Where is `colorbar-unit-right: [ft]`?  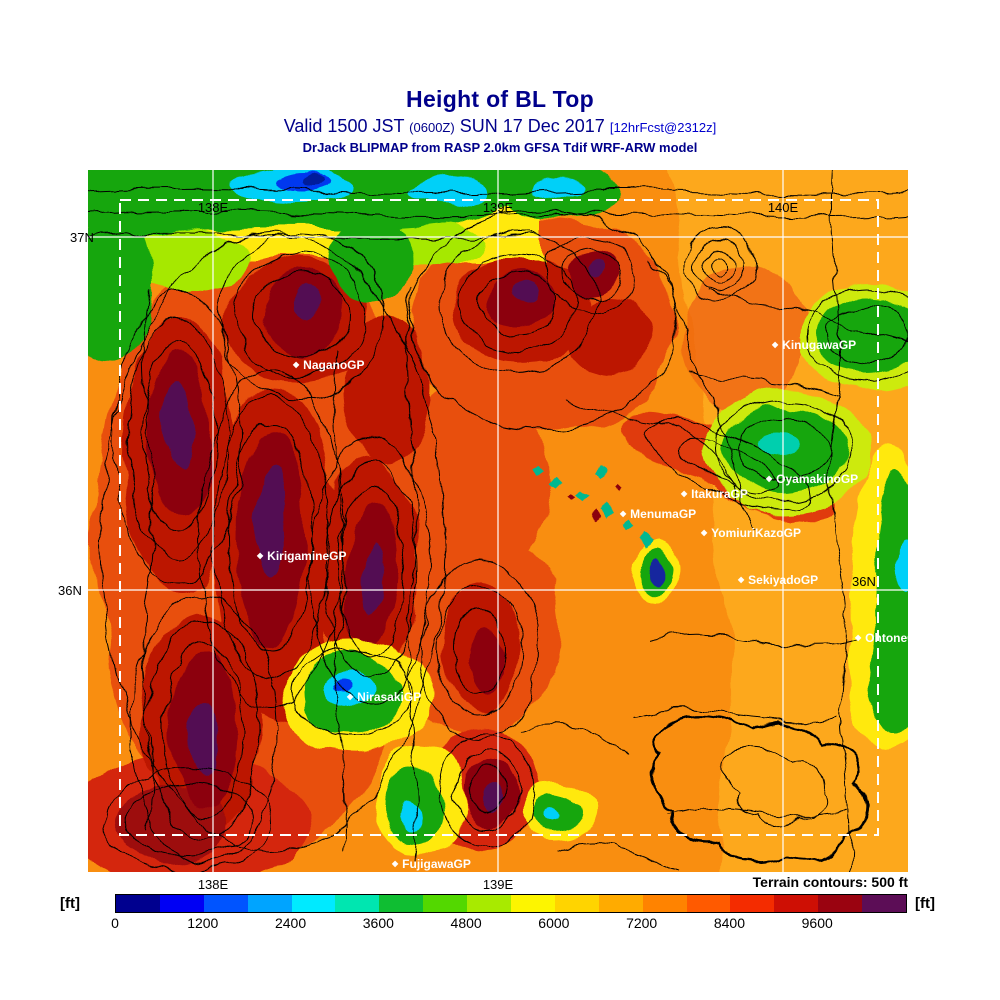 colorbar-unit-right: [ft] is located at coordinates (925, 903).